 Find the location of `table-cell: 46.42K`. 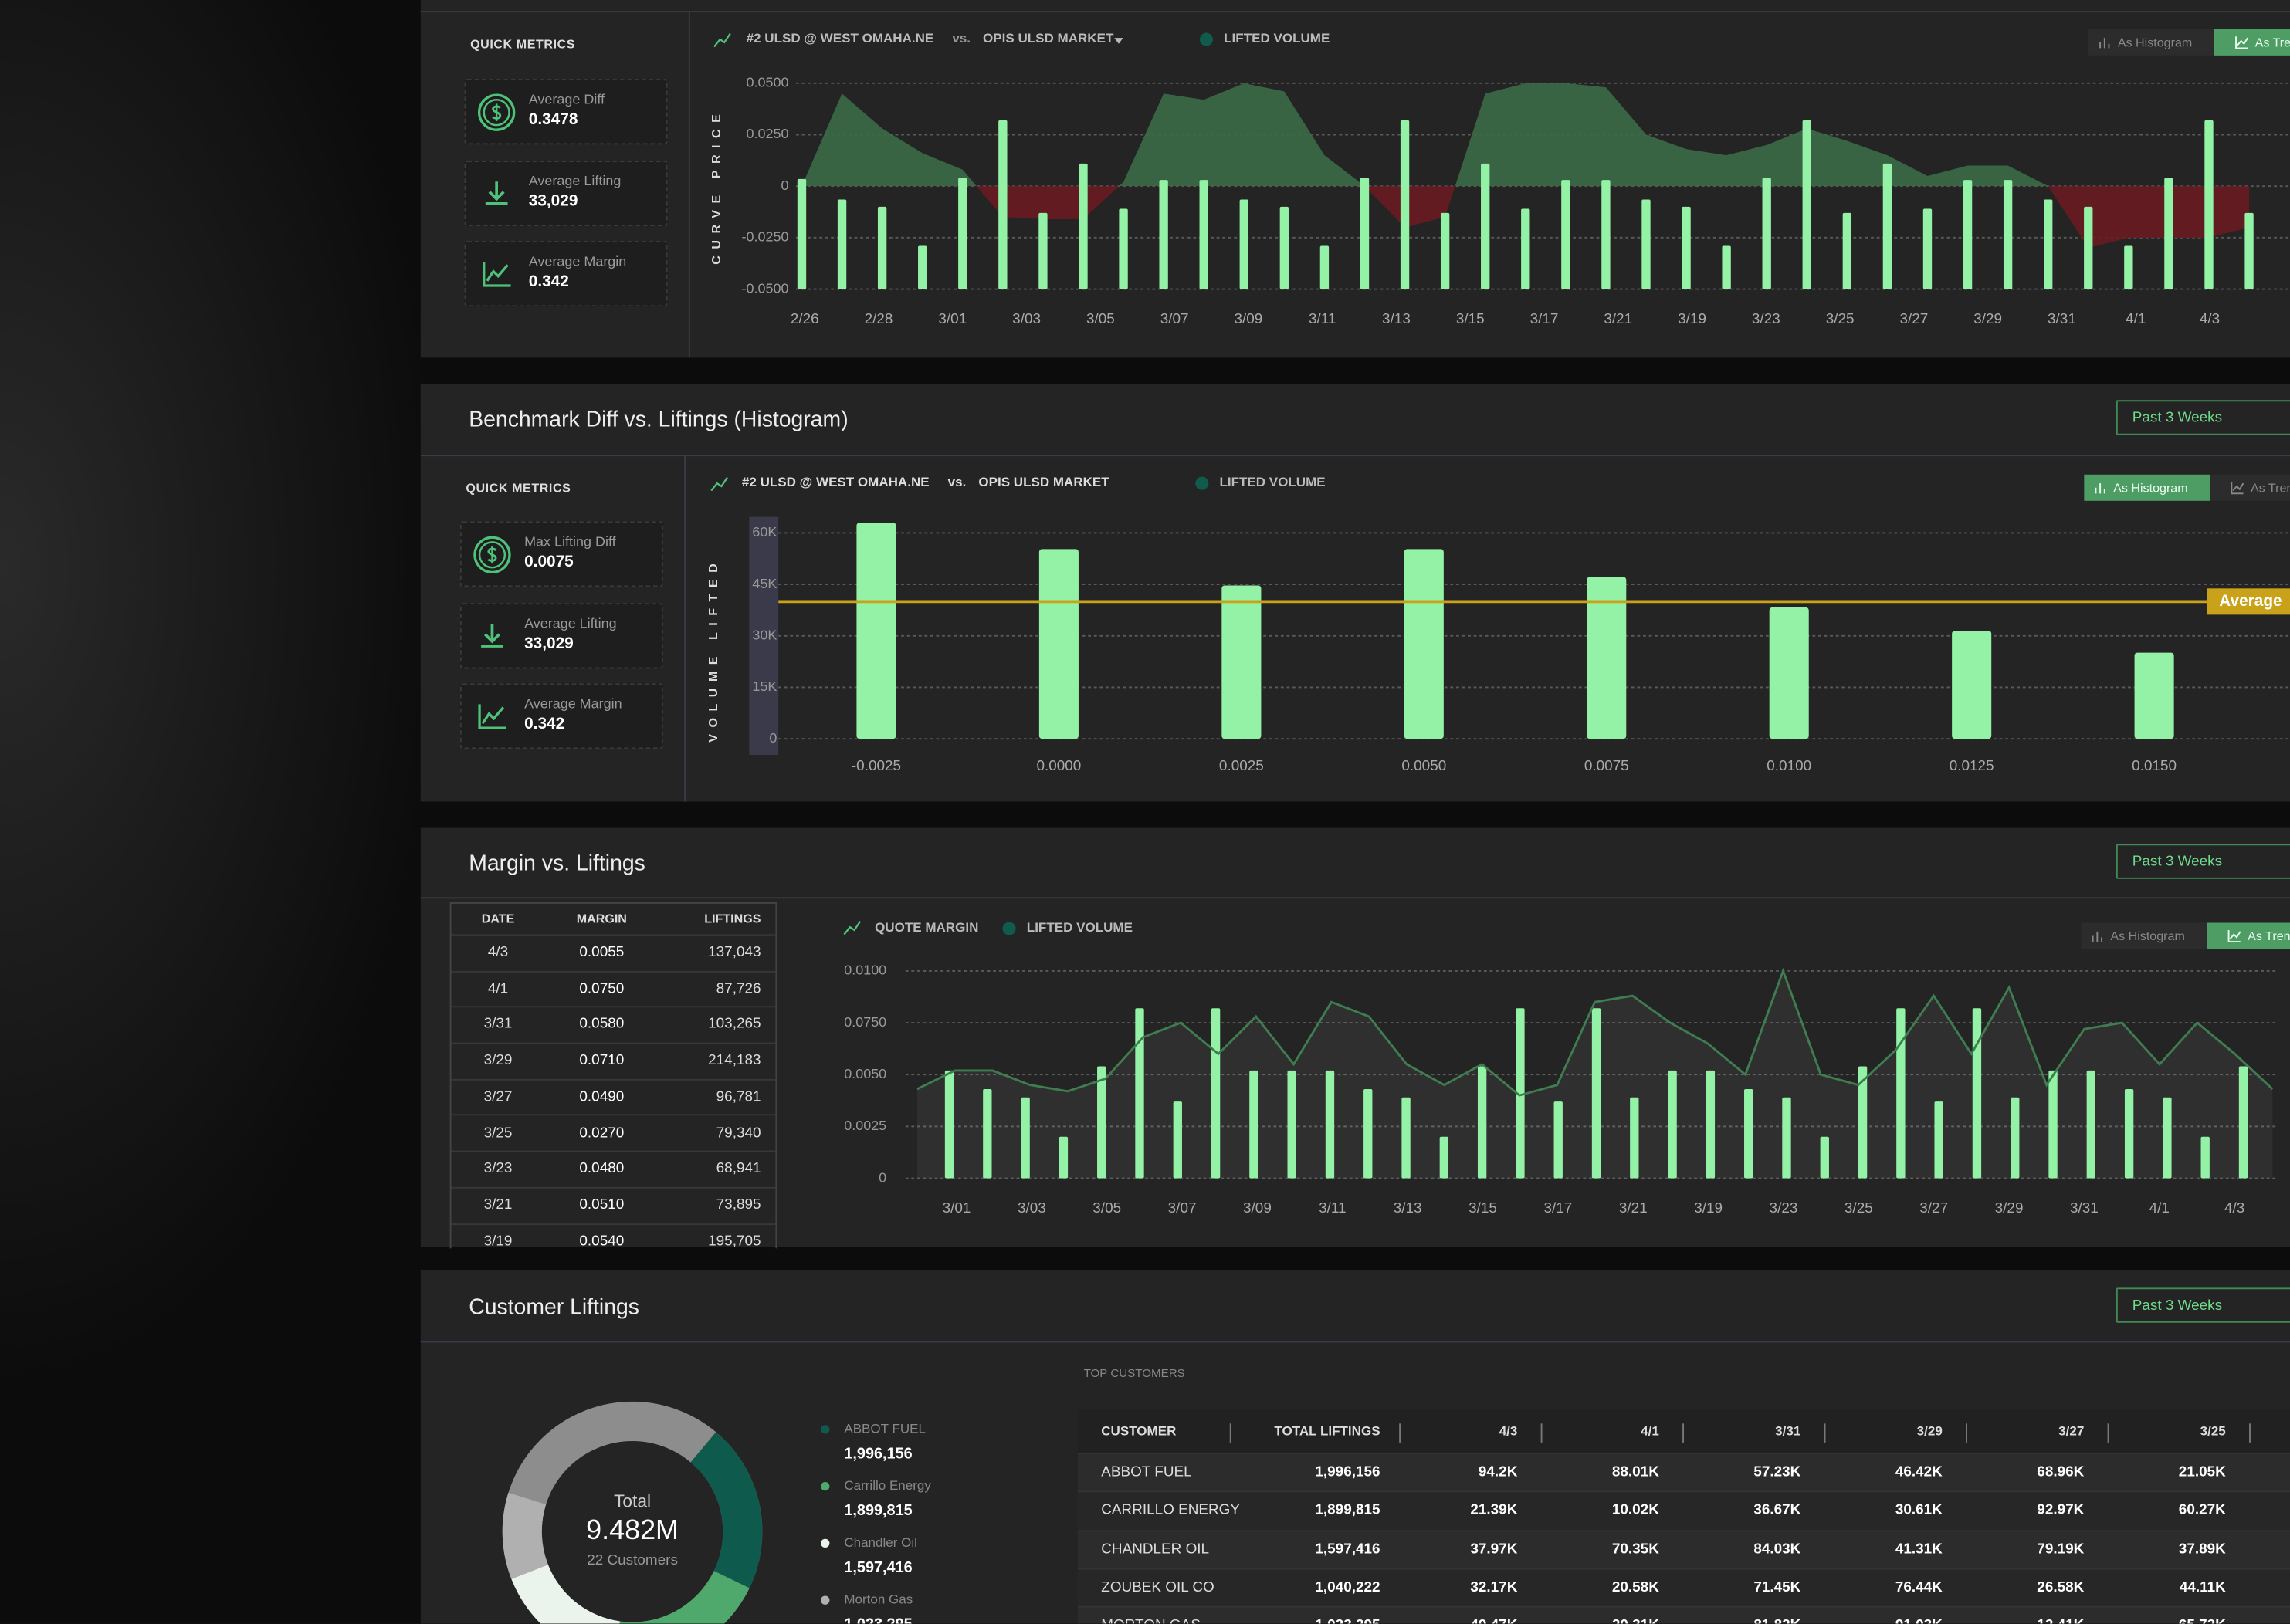

table-cell: 46.42K is located at coordinates (1919, 1473).